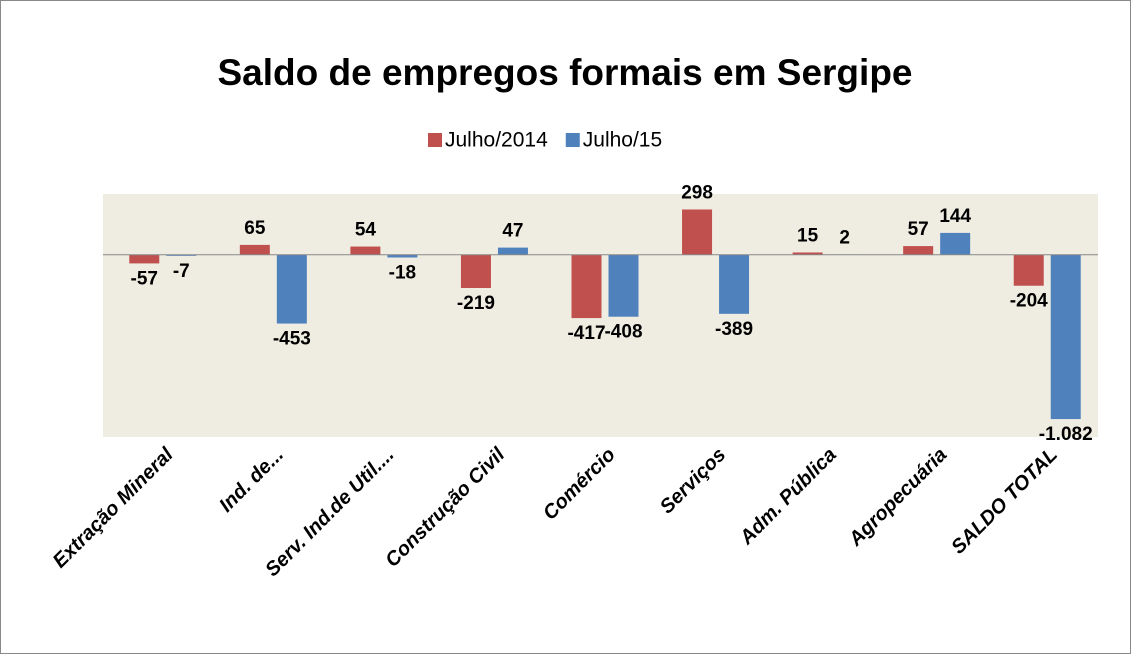 This screenshot has width=1131, height=659. I want to click on chart-title: Saldo de empregos formais em Sergipe, so click(565, 72).